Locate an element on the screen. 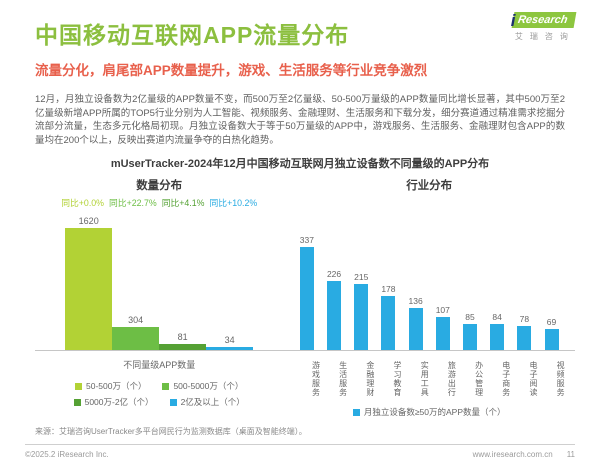  industry-bar: 107 is located at coordinates (443, 327).